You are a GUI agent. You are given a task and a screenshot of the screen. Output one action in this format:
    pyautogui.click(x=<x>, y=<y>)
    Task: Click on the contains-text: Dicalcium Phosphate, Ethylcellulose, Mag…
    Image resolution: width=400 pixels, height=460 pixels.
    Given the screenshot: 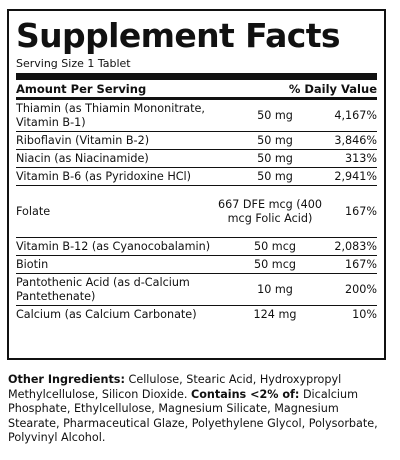 What is the action you would take?
    pyautogui.click(x=193, y=416)
    